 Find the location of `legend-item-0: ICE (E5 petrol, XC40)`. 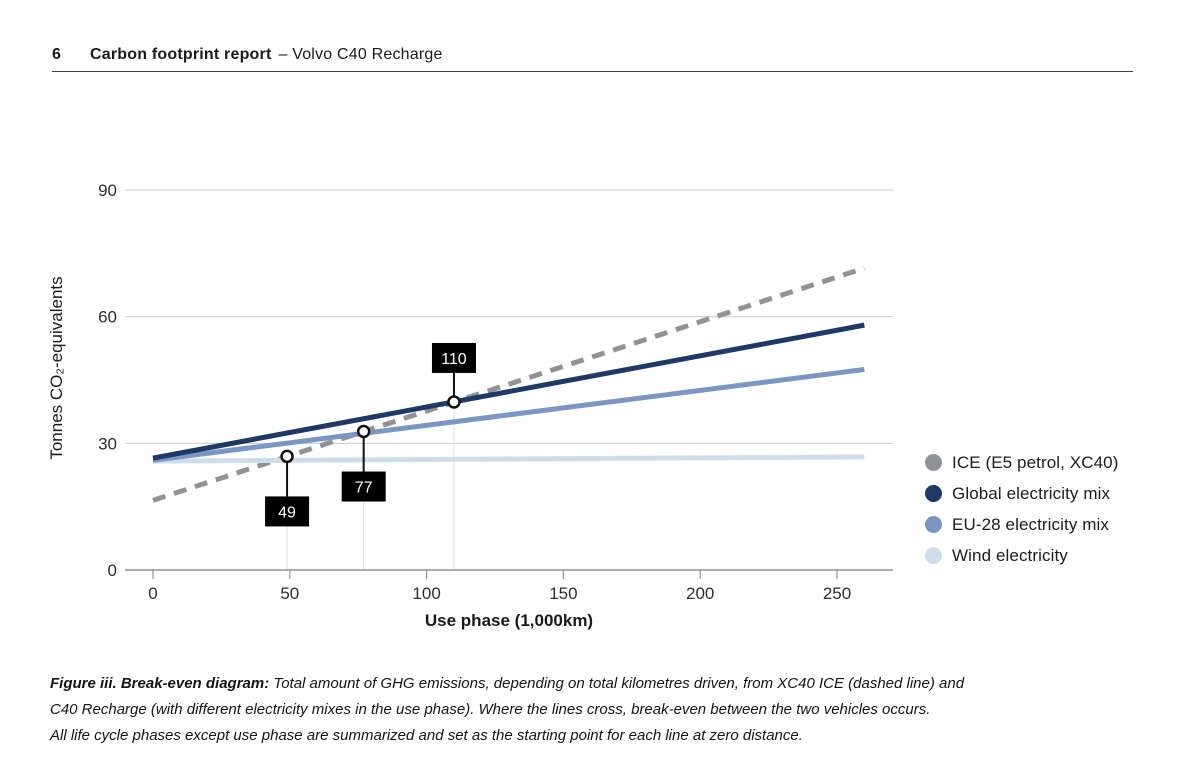

legend-item-0: ICE (E5 petrol, XC40) is located at coordinates (1022, 462).